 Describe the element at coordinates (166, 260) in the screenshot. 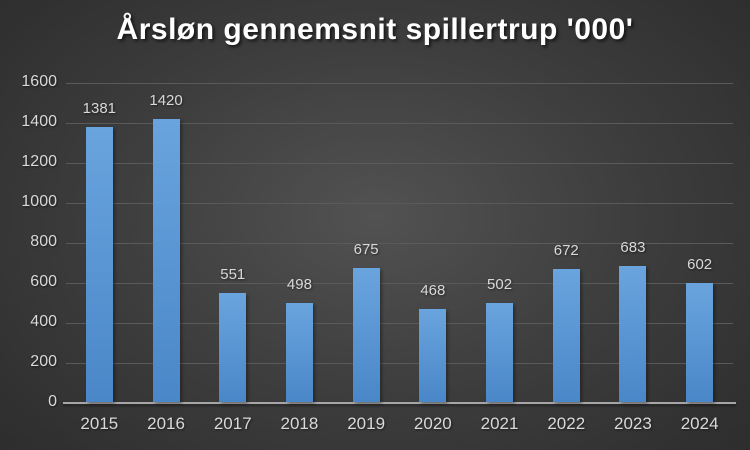

I see `bar-2016` at that location.